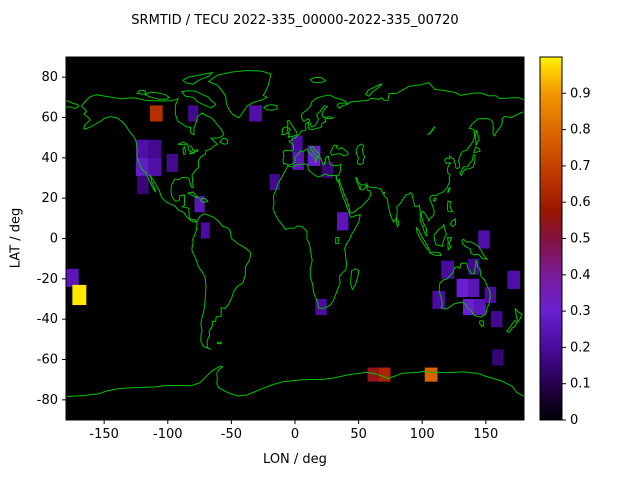 The height and width of the screenshot is (480, 640). I want to click on x-axis: -150 -100 -50 0 50 100 150, so click(293, 431).